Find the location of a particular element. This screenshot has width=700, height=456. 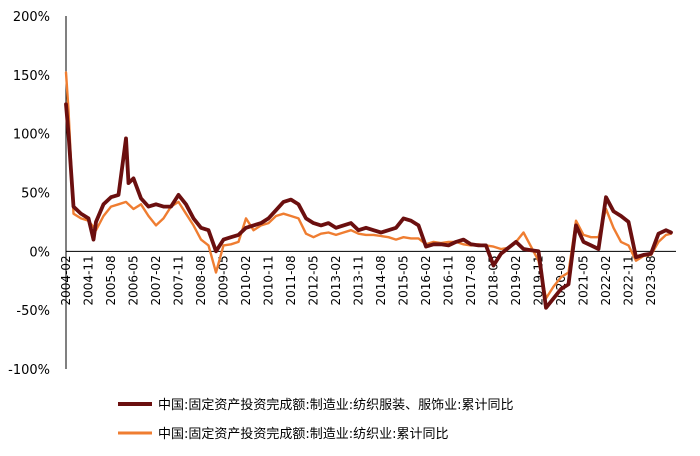

legend-label-2: 中国:固定资产投资完成额:制造业:纺织业:累计同比 is located at coordinates (303, 434).